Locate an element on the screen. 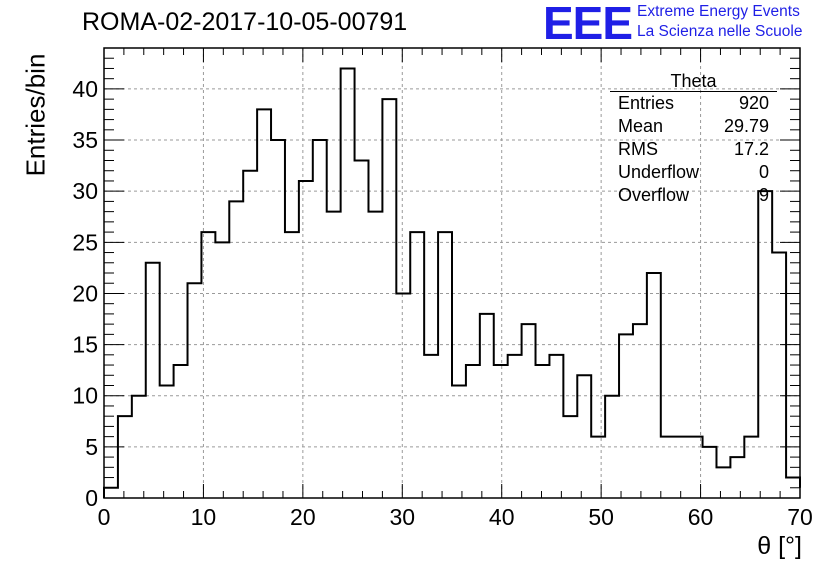 The height and width of the screenshot is (572, 836). logo-line-2: La Scienza nelle Scuole is located at coordinates (720, 31).